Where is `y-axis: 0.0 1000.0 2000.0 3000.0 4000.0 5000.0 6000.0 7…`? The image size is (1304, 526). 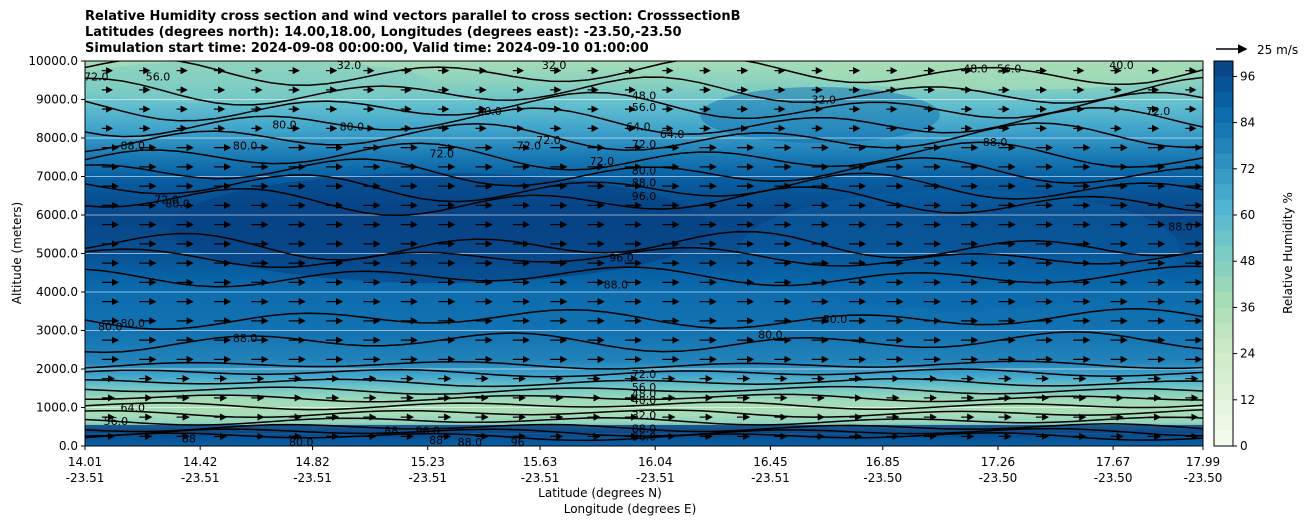
y-axis: 0.0 1000.0 2000.0 3000.0 4000.0 5000.0 6000.0 7… is located at coordinates (56, 253).